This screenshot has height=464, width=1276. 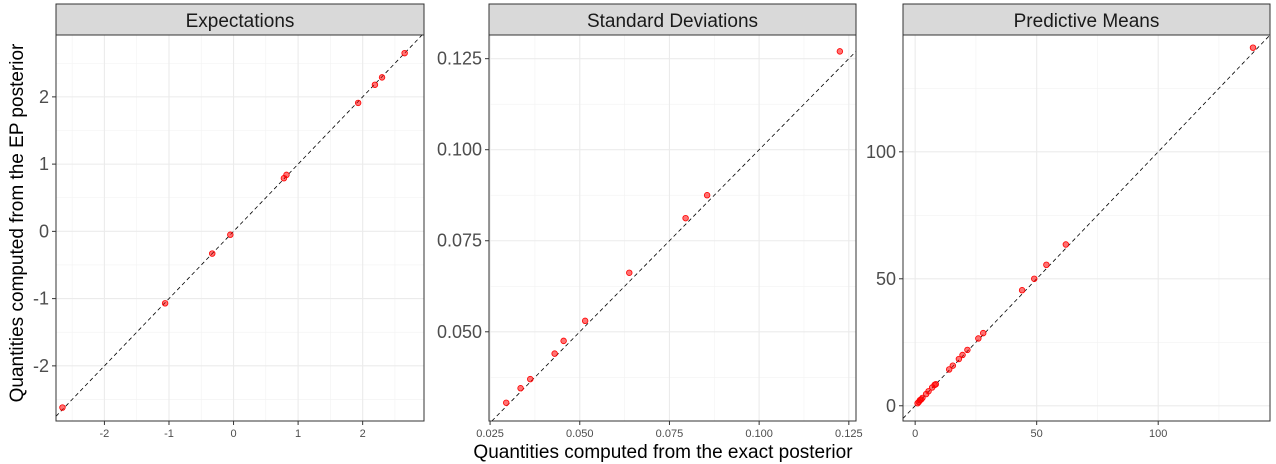 I want to click on x-tick-label: 50, so click(x=1037, y=434).